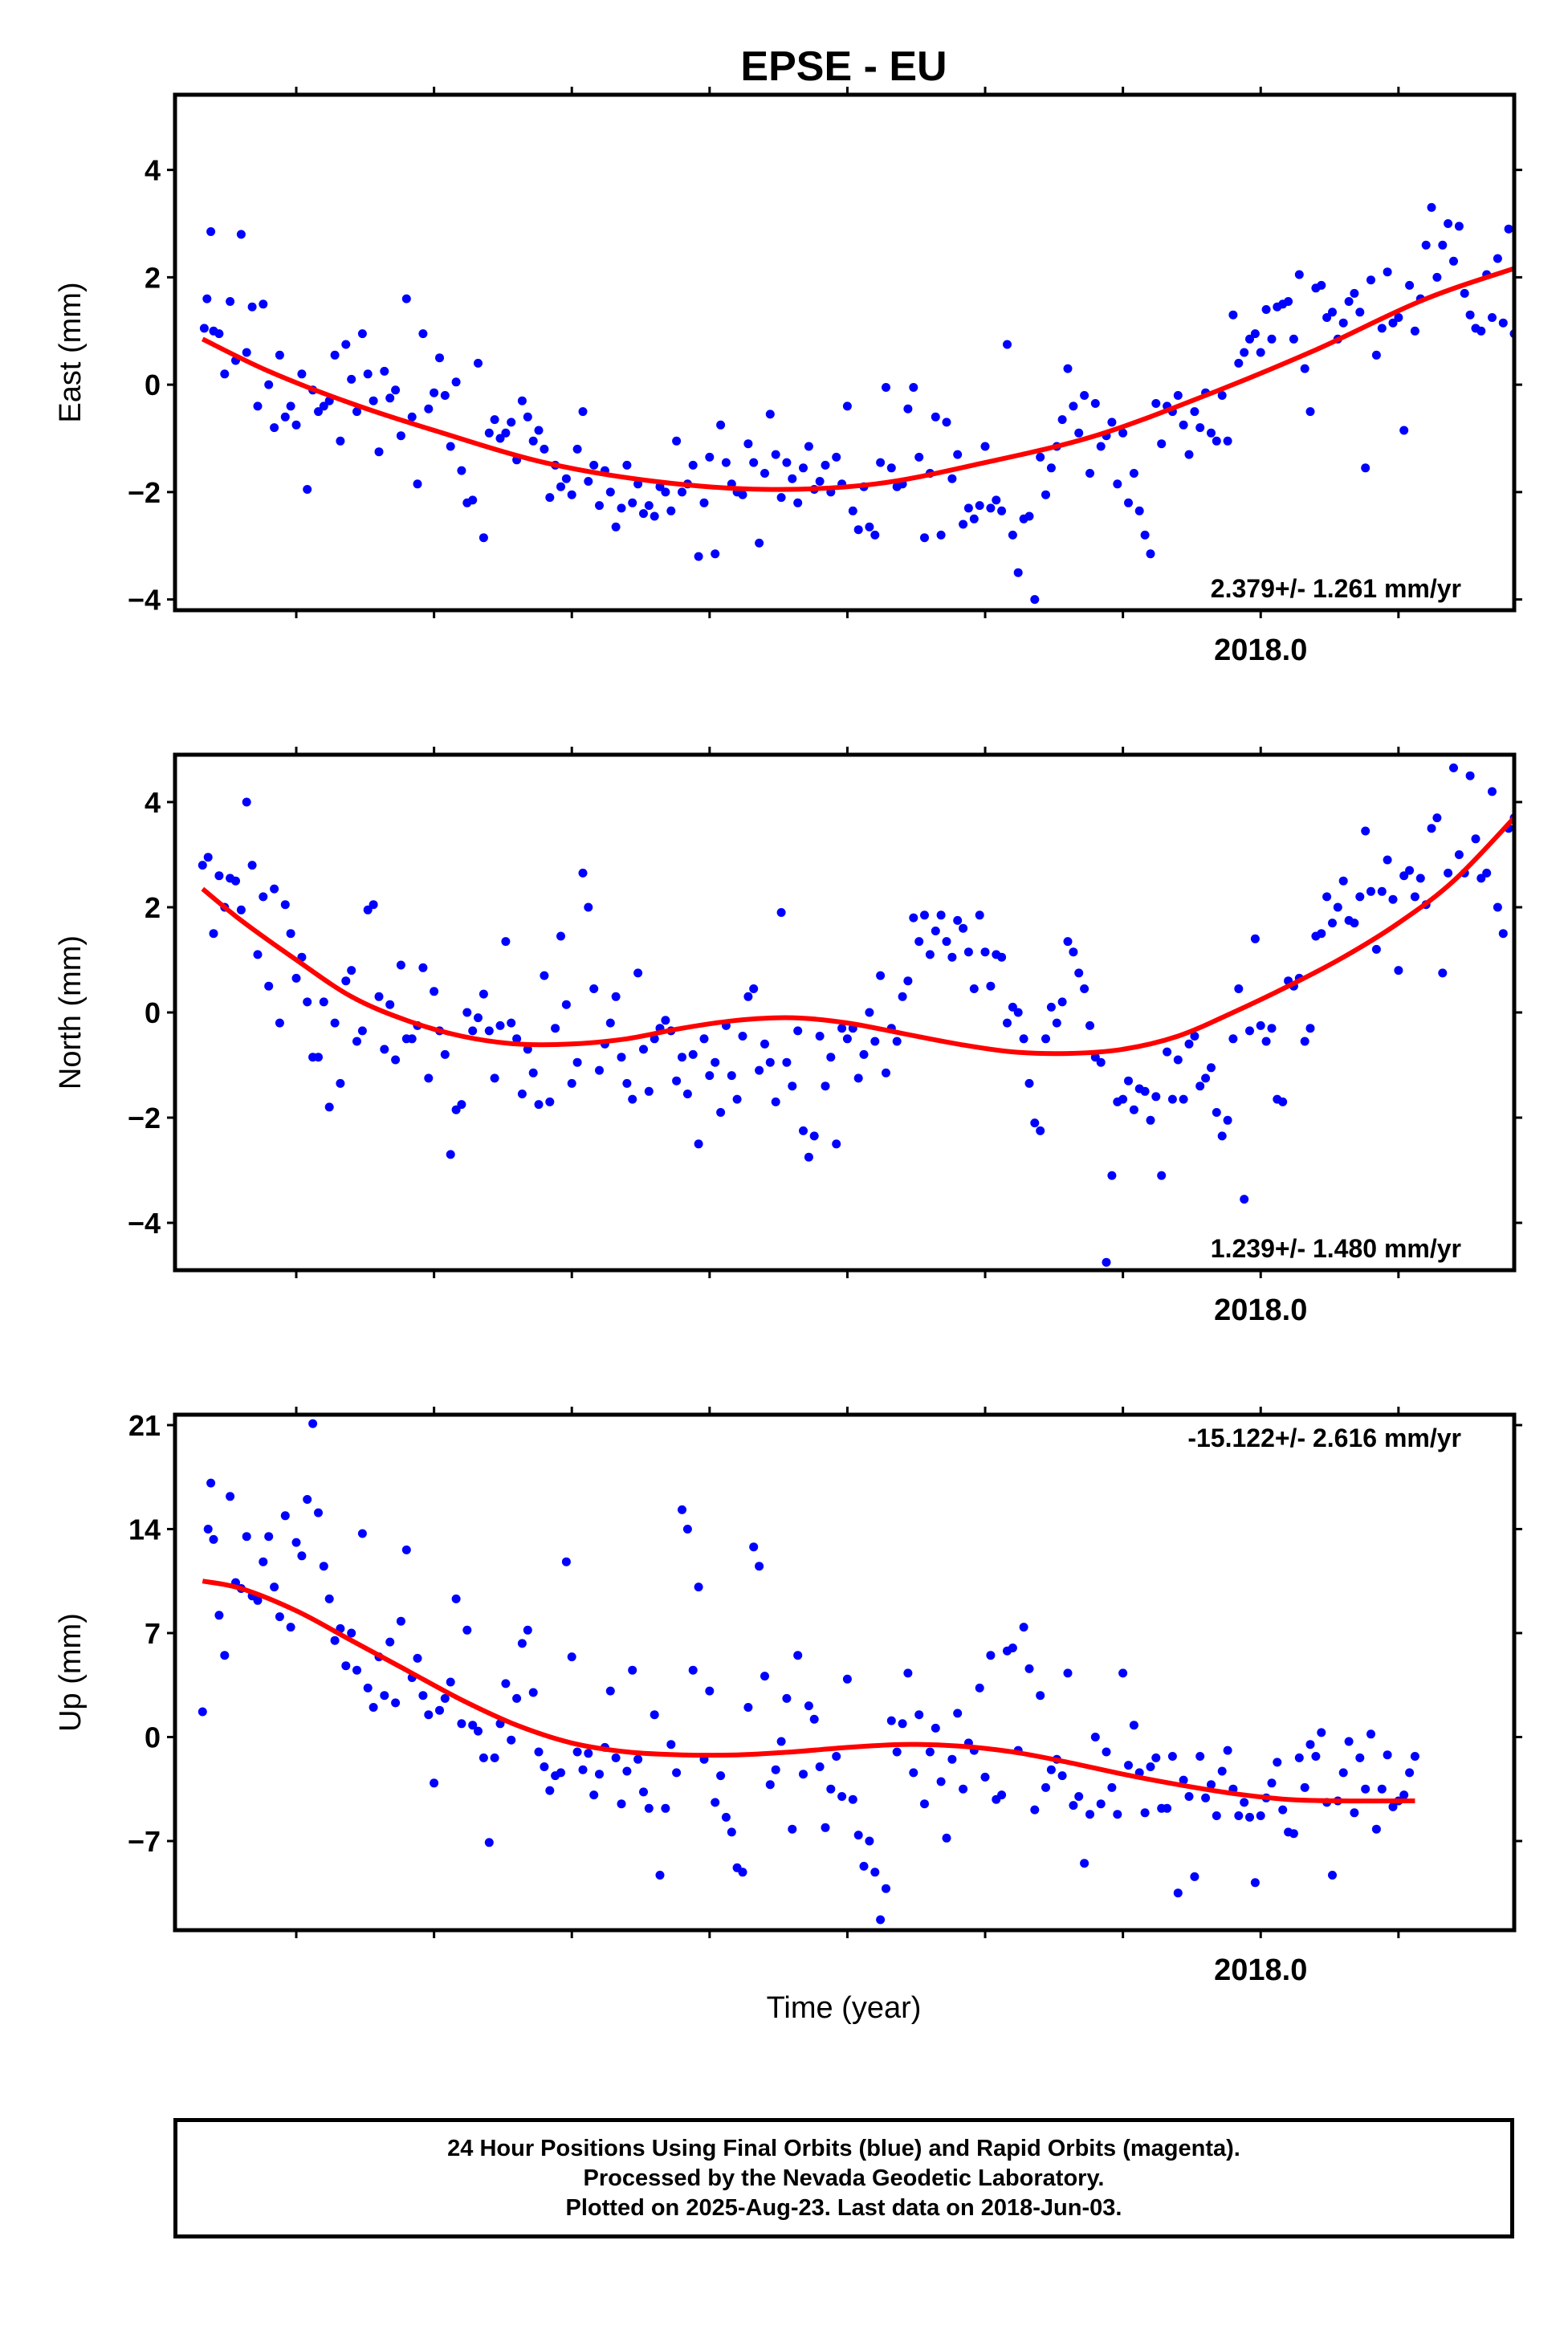  I want to click on y-tick-label: 21, so click(144, 1425).